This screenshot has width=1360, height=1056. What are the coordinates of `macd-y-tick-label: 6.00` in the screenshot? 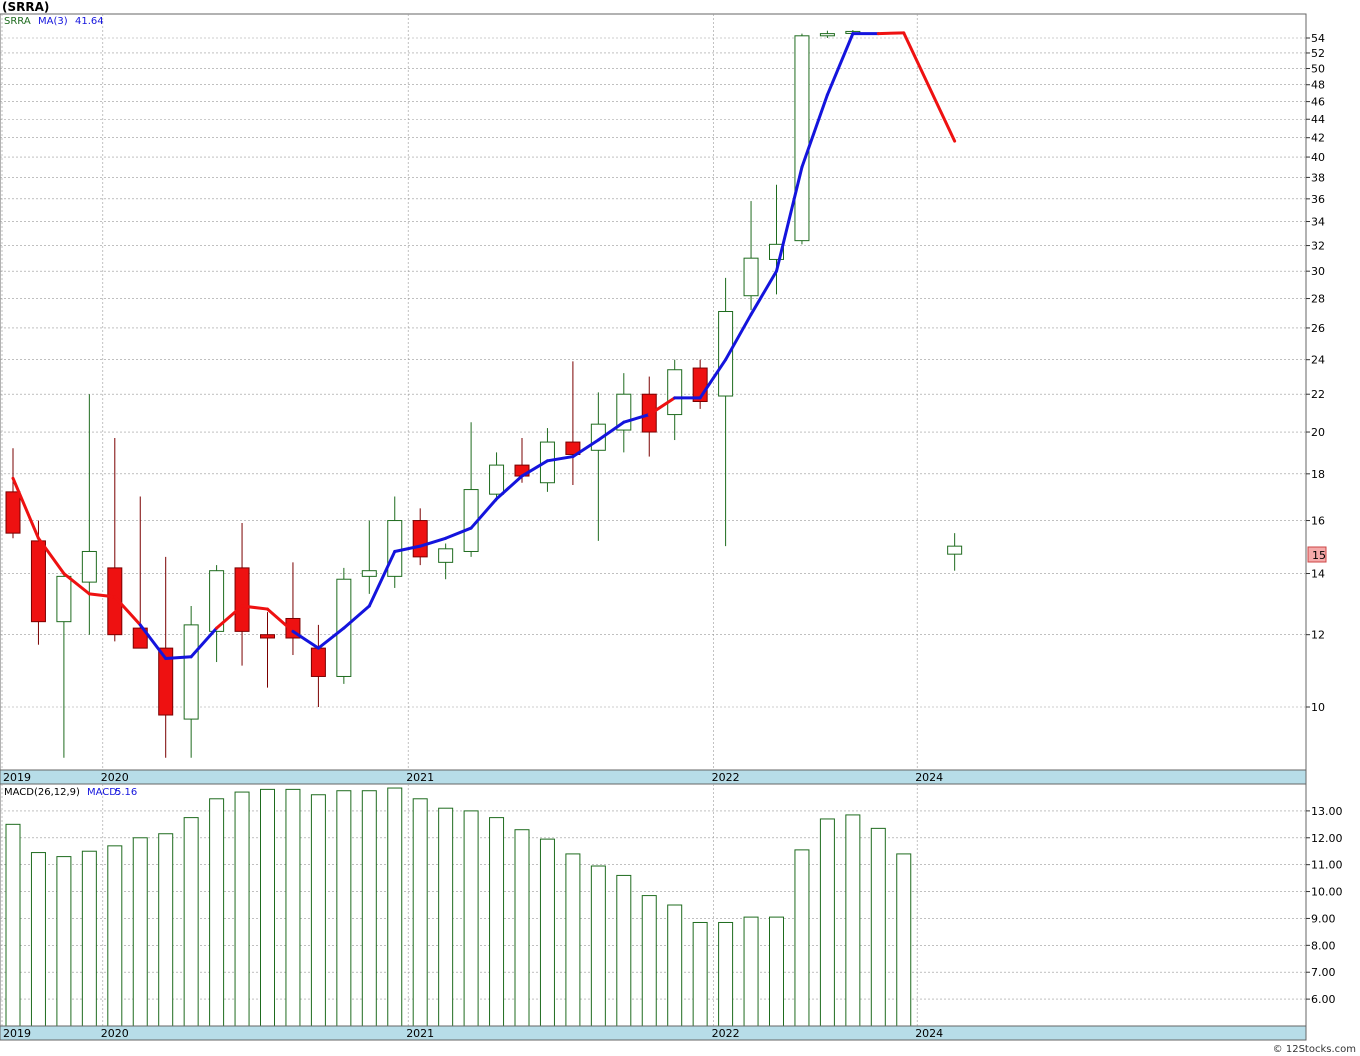 It's located at (1323, 999).